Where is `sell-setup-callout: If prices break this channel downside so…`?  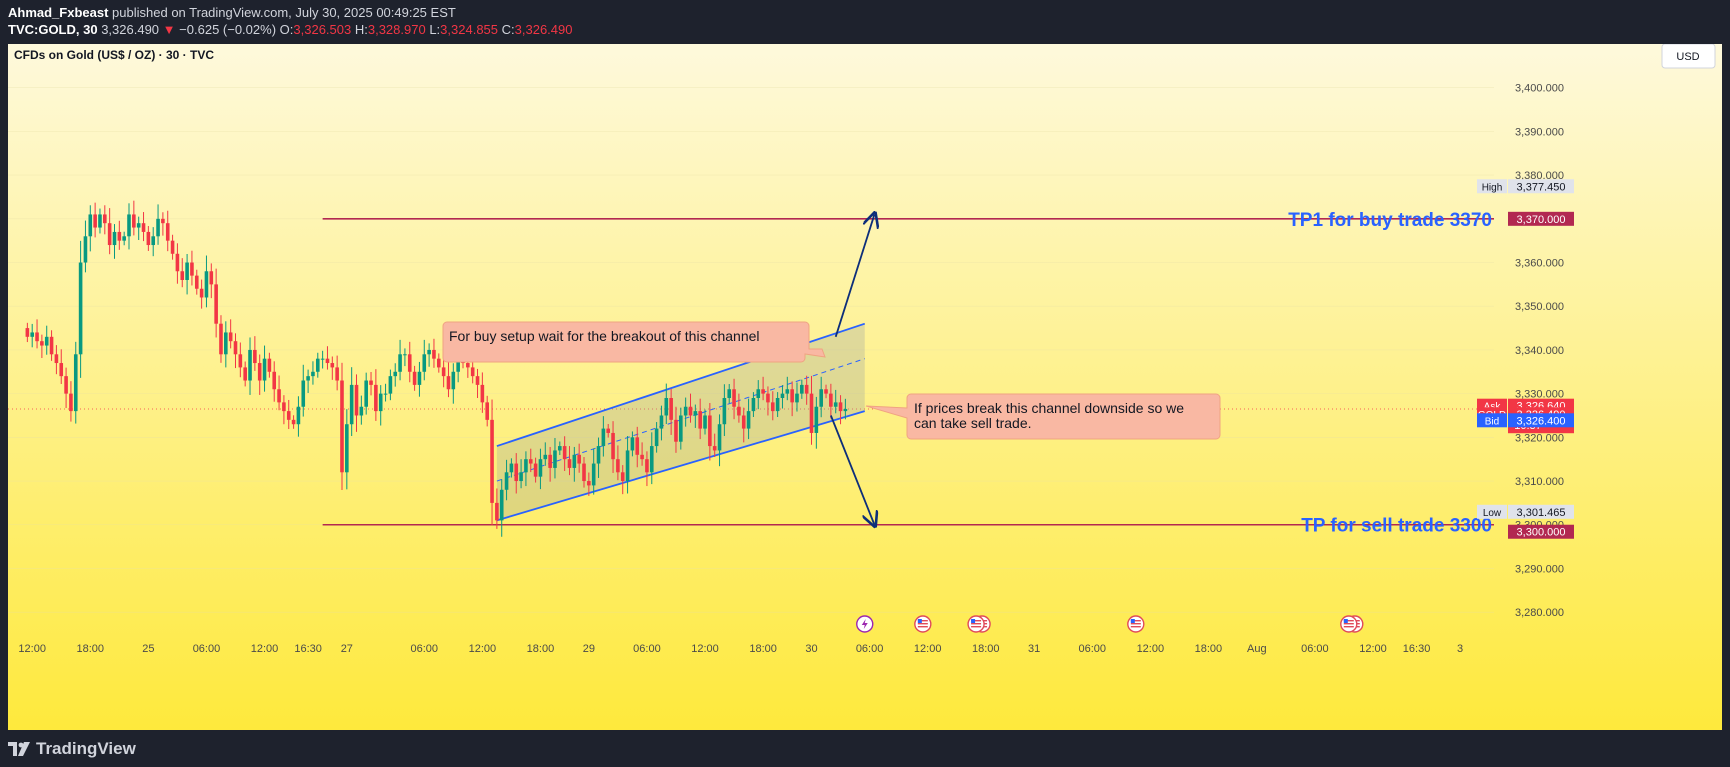 sell-setup-callout: If prices break this channel downside so… is located at coordinates (1043, 416).